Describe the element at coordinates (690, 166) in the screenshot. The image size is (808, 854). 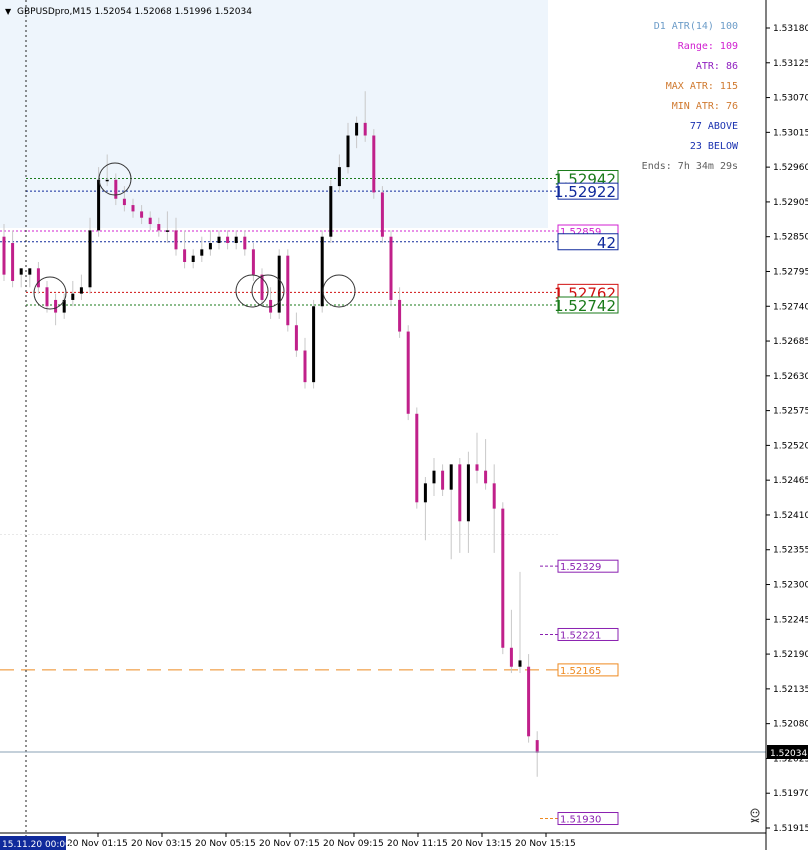
I see `info-panel-line: Ends: 7h 34m 29s` at that location.